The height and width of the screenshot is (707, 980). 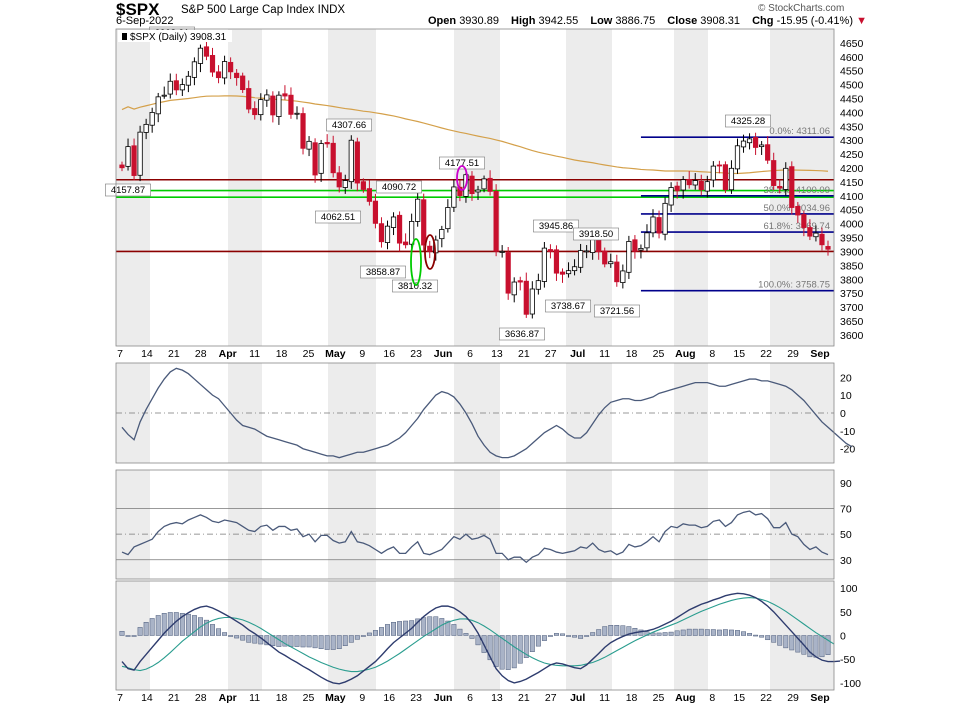 I want to click on y-tick-label: 0, so click(x=843, y=414).